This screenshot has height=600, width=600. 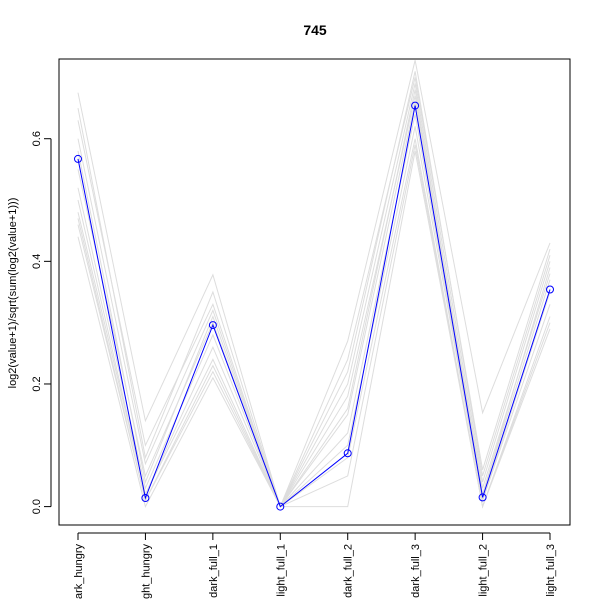 I want to click on y-axis: 0.0 0.2 0.4 0.6, so click(x=41, y=322).